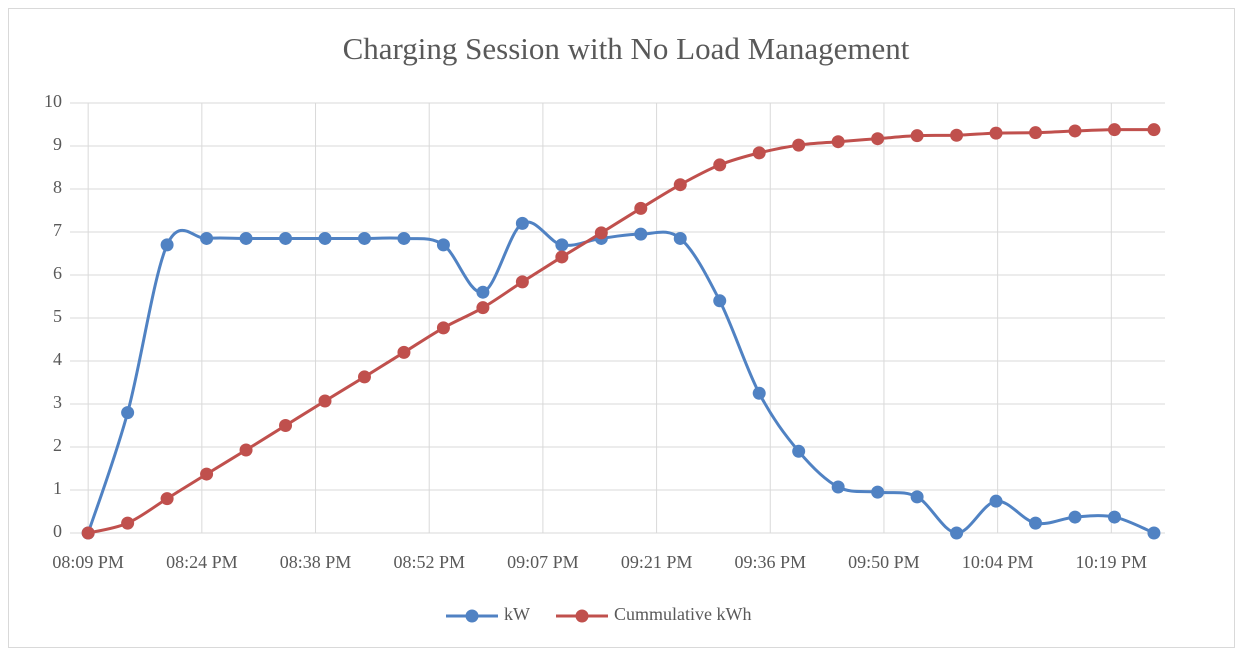  I want to click on x-tick-label: 09:07 PM, so click(543, 562).